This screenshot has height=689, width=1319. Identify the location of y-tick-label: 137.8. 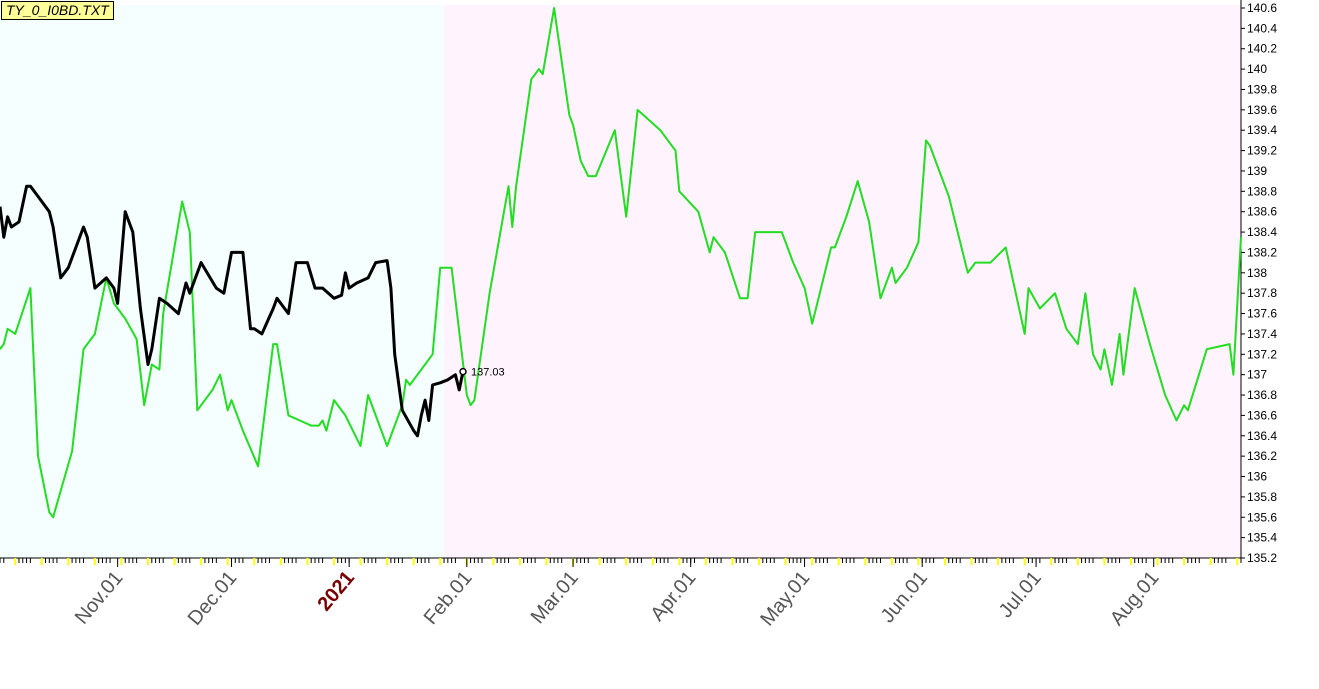
(1262, 293).